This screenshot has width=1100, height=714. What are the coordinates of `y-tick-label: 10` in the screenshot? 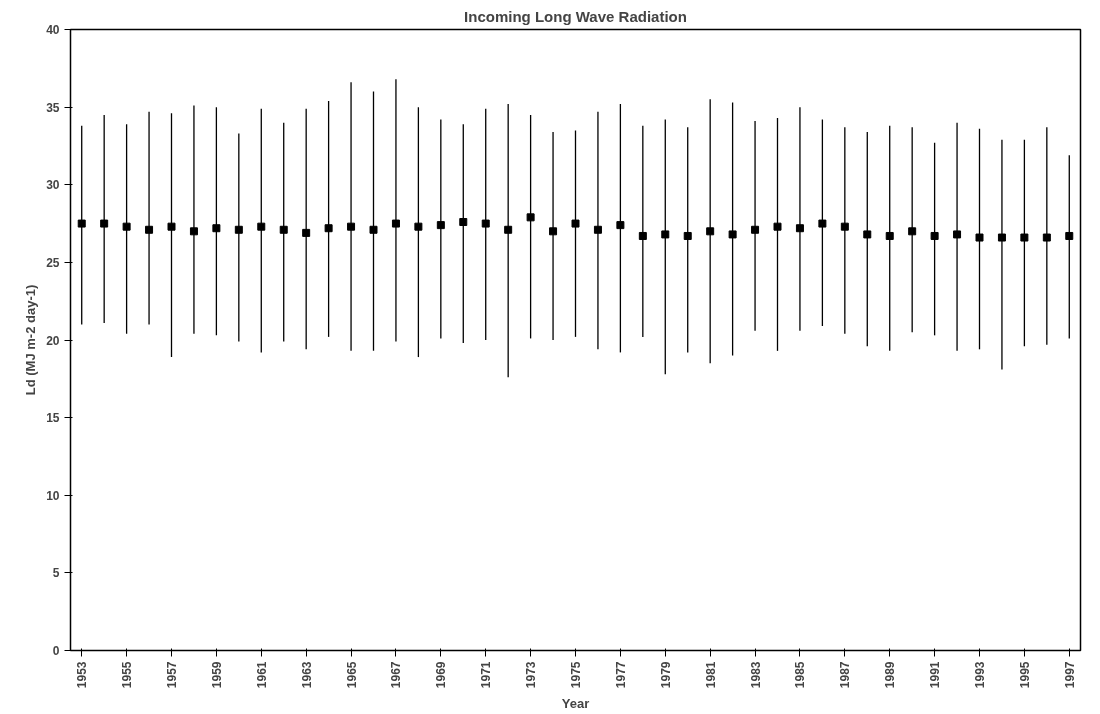 It's located at (53, 495).